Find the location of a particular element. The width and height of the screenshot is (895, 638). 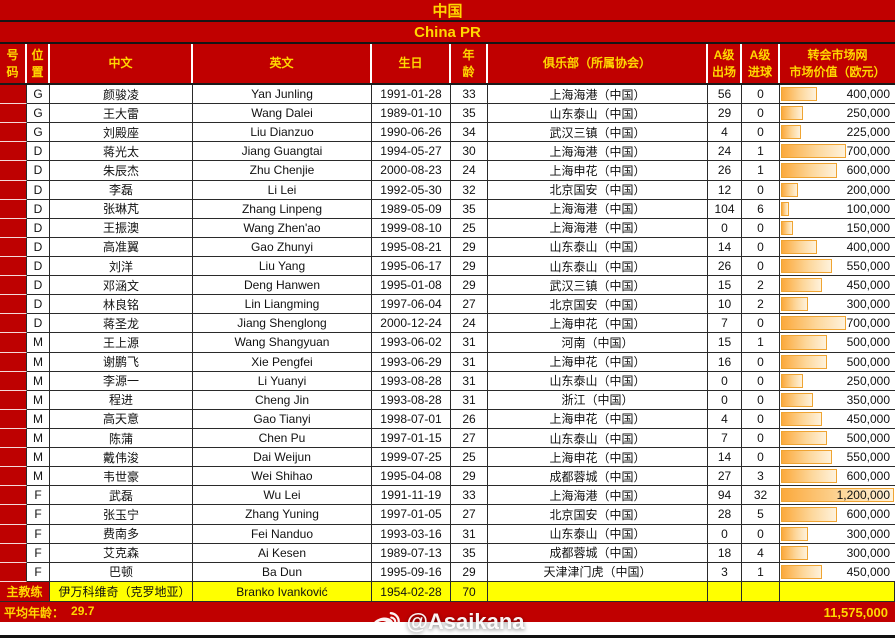

market-value-cell: 225,000 is located at coordinates (837, 133).